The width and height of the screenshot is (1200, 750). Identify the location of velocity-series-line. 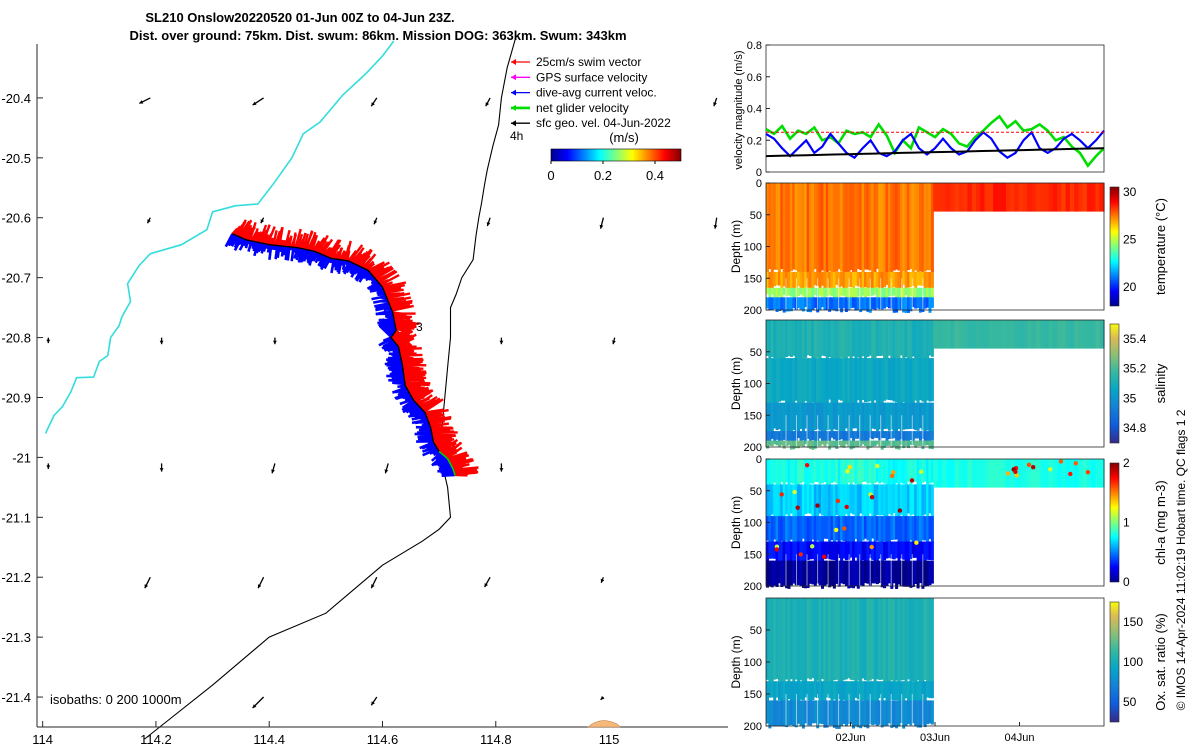
(935, 152).